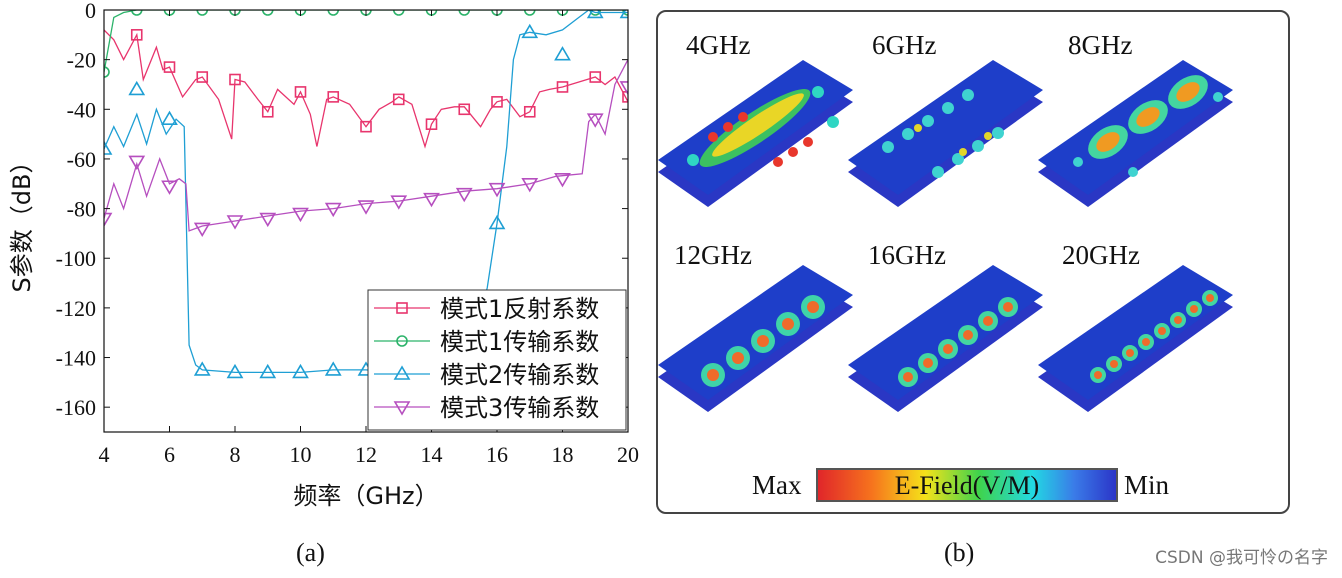 The width and height of the screenshot is (1342, 578). What do you see at coordinates (76, 258) in the screenshot?
I see `y-tick-label: -100` at bounding box center [76, 258].